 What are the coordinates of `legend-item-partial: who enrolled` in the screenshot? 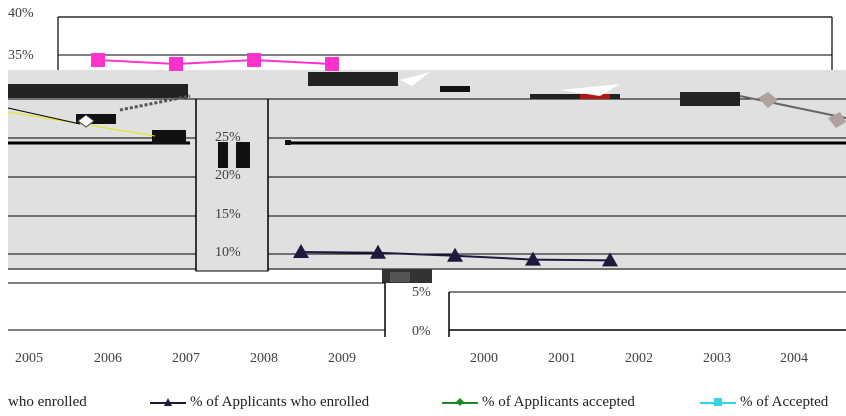 It's located at (47, 402).